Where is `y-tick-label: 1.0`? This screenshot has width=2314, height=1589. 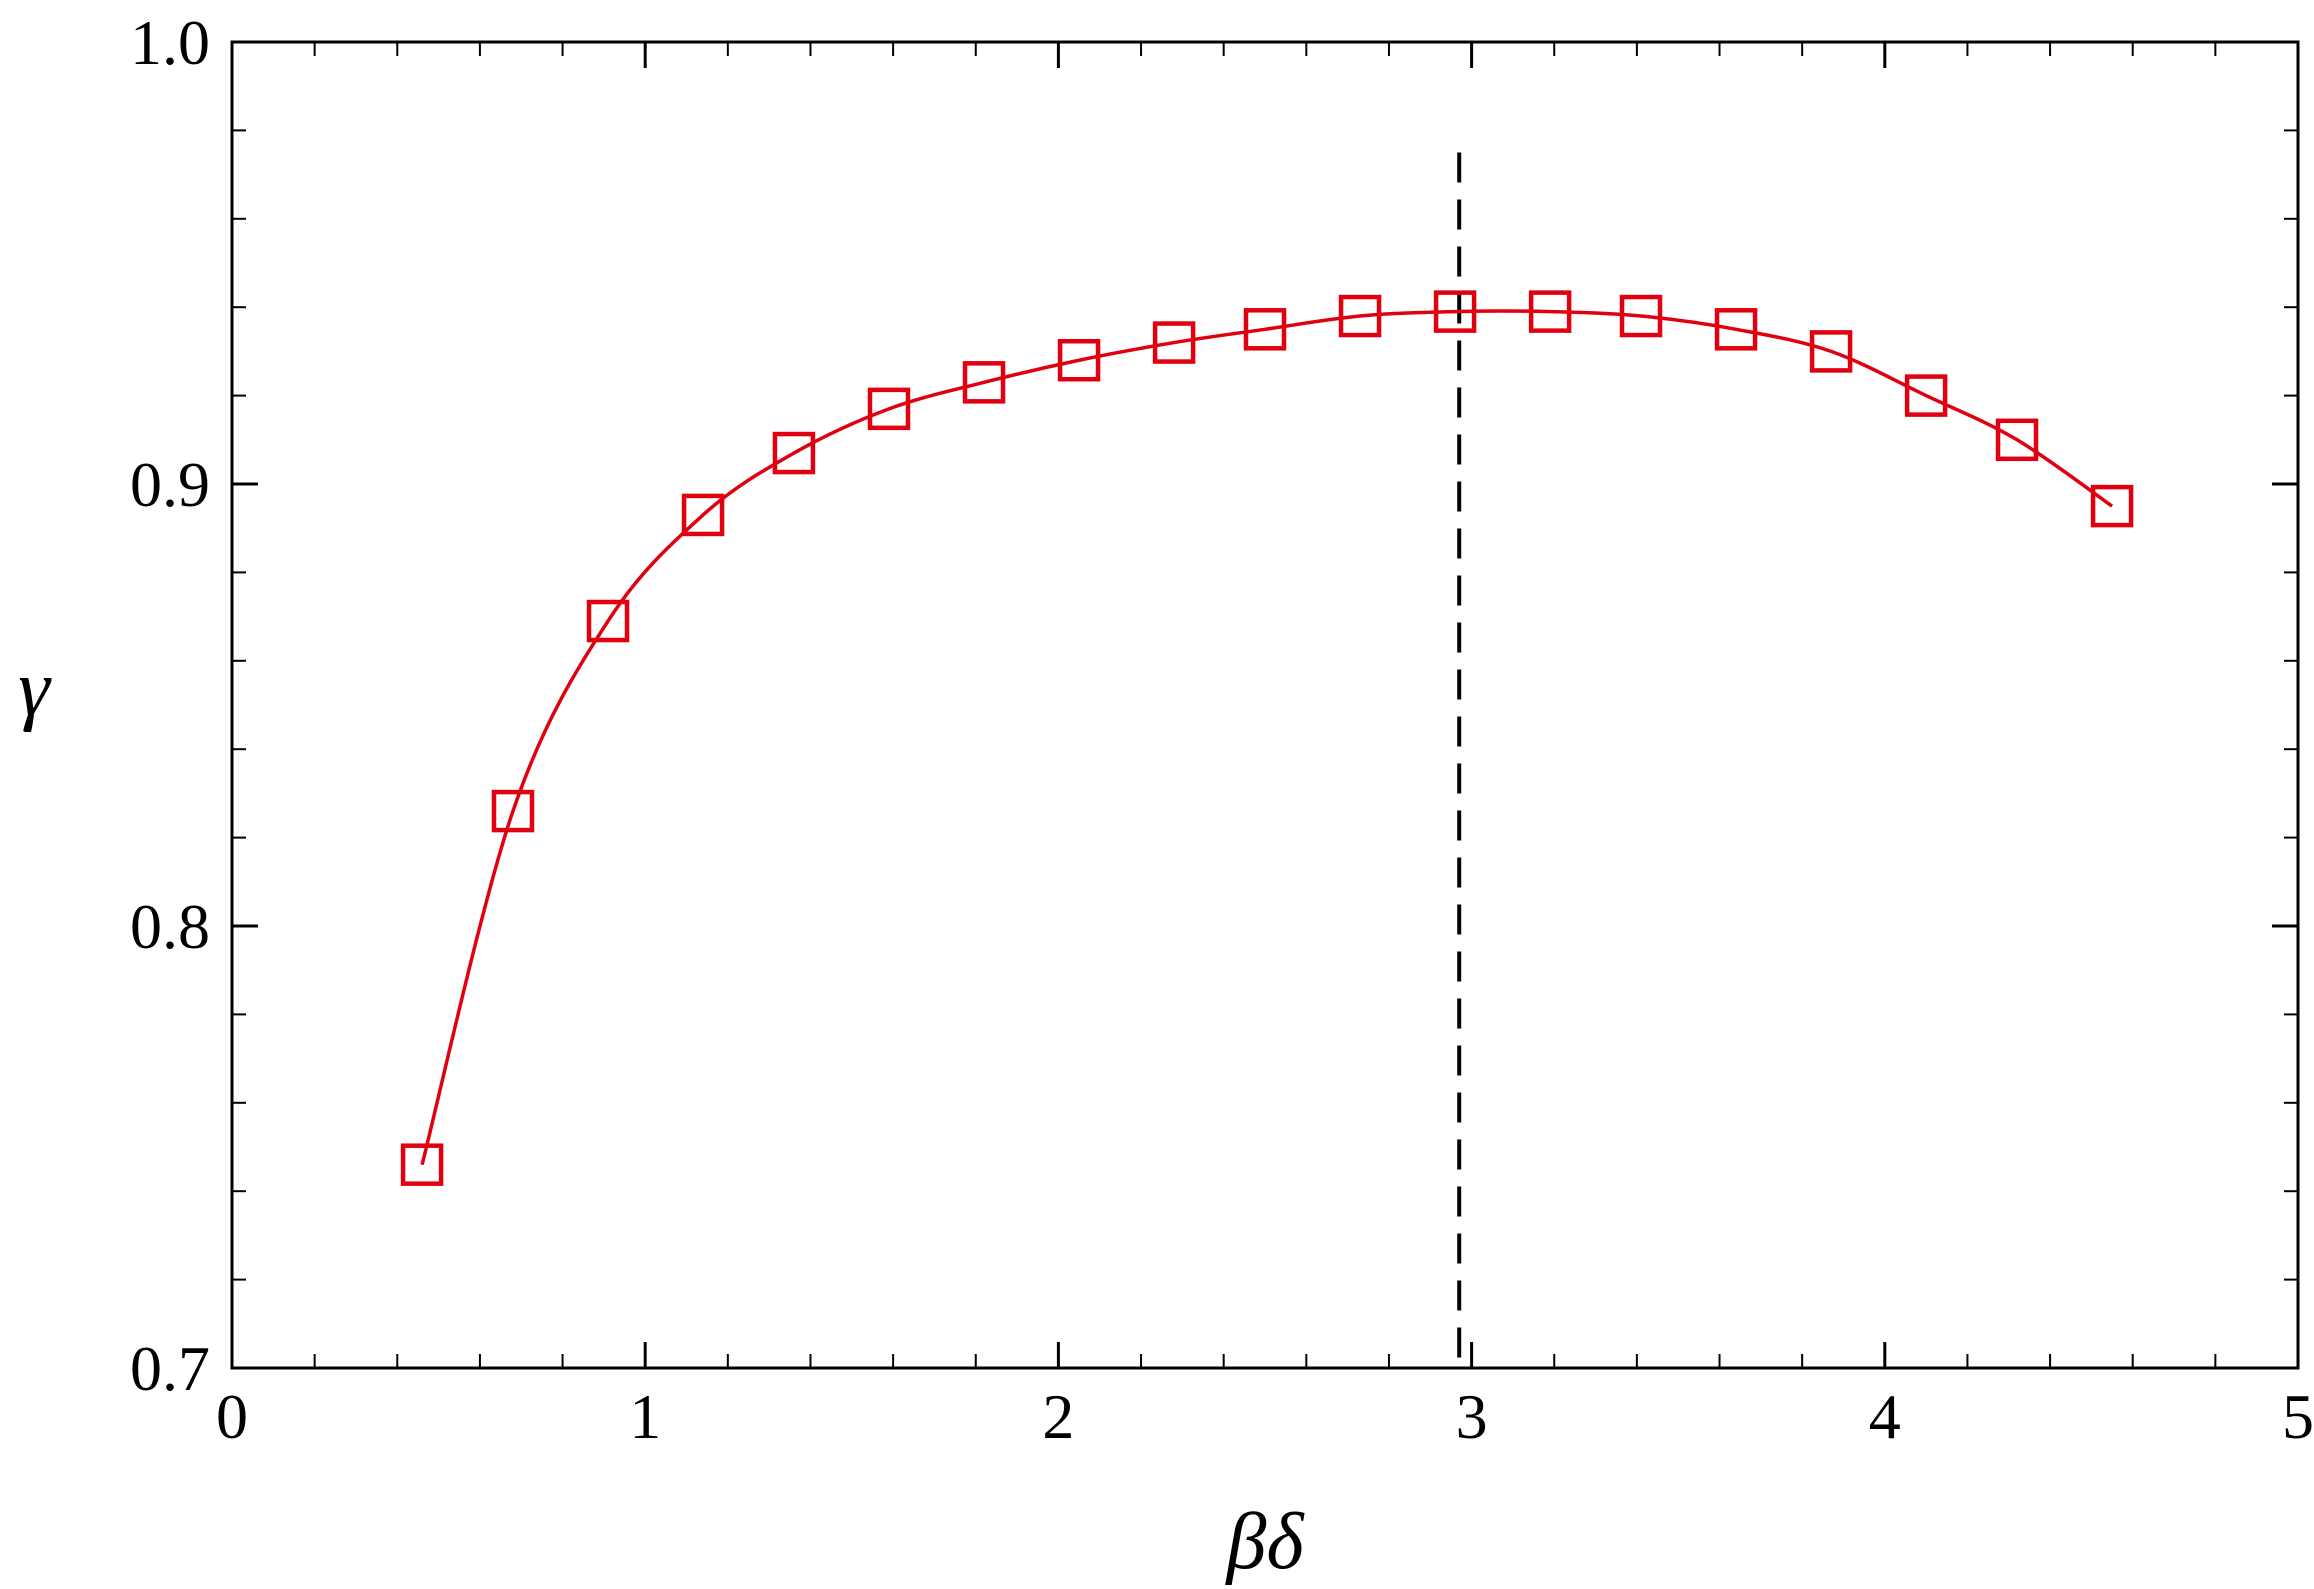
y-tick-label: 1.0 is located at coordinates (170, 42).